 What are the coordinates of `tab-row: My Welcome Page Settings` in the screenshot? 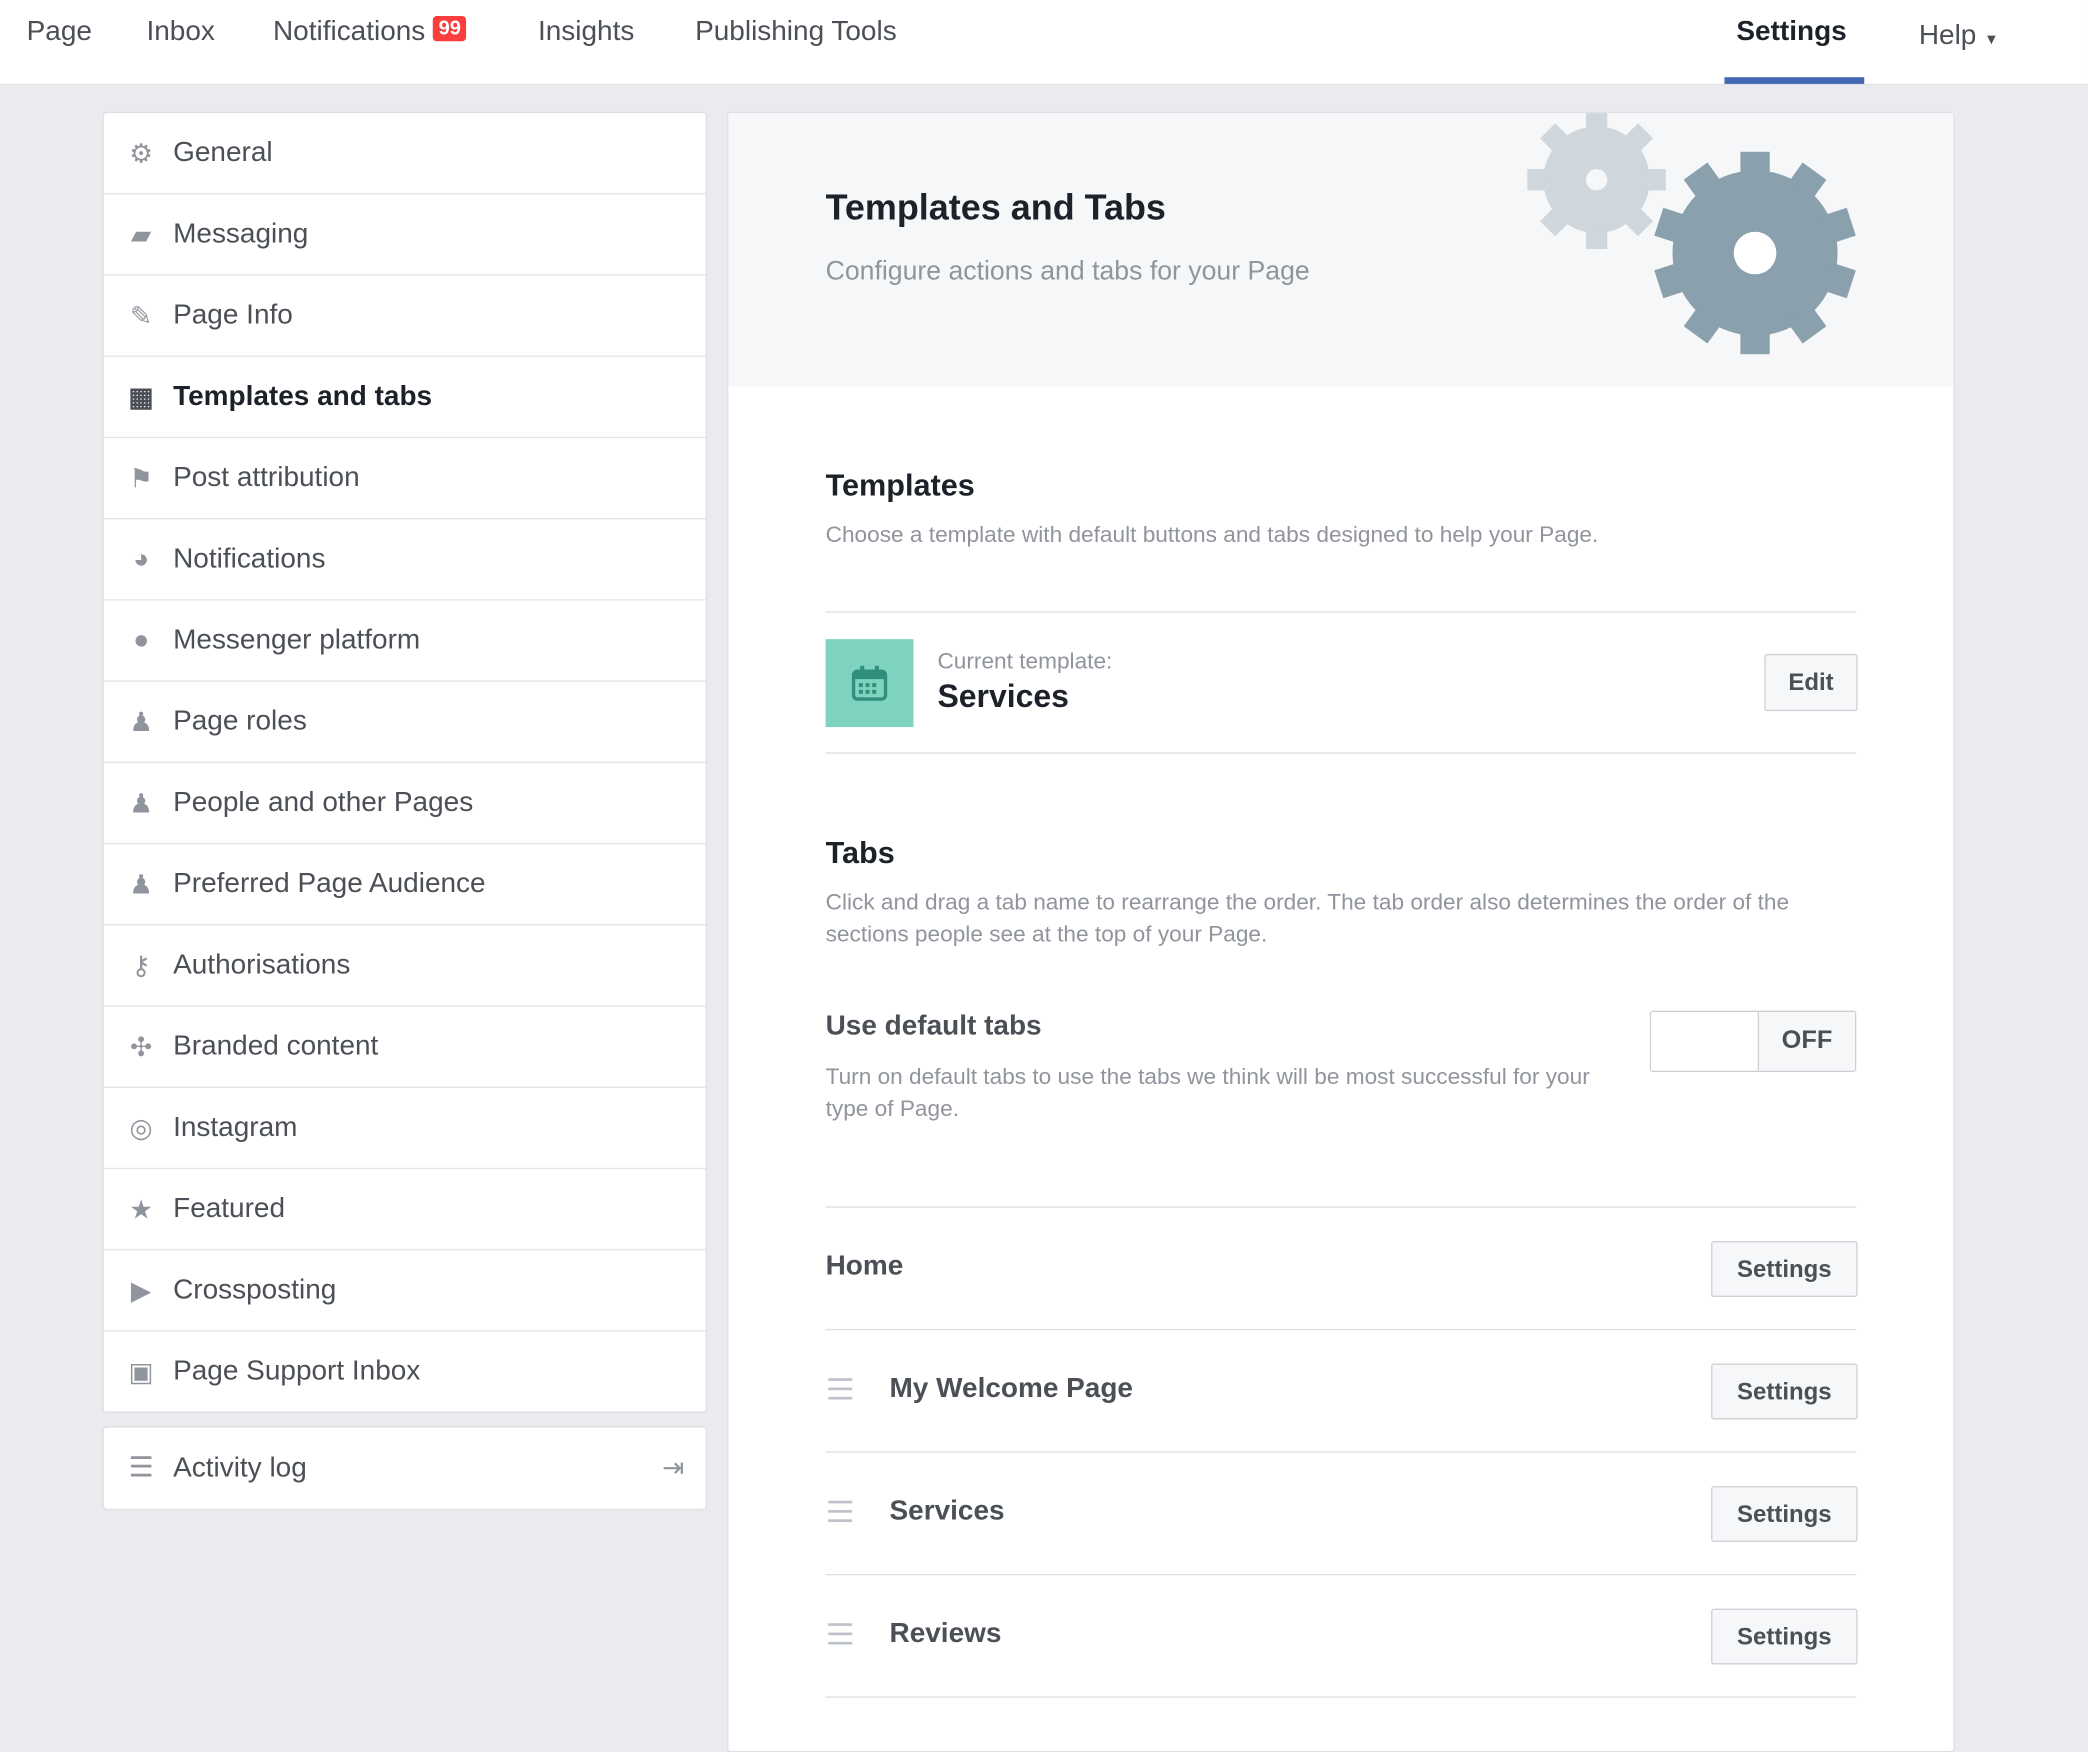 It's located at (1341, 1391).